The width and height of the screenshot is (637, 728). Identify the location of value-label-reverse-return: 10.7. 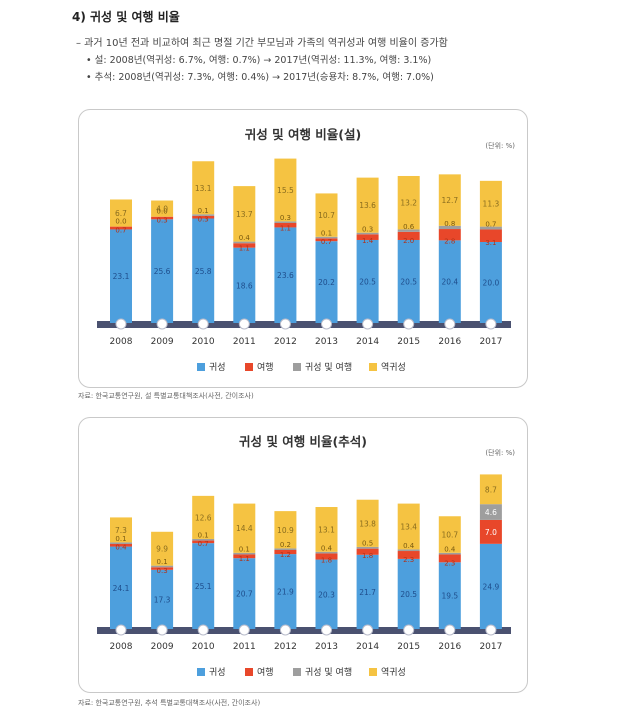
(326, 215).